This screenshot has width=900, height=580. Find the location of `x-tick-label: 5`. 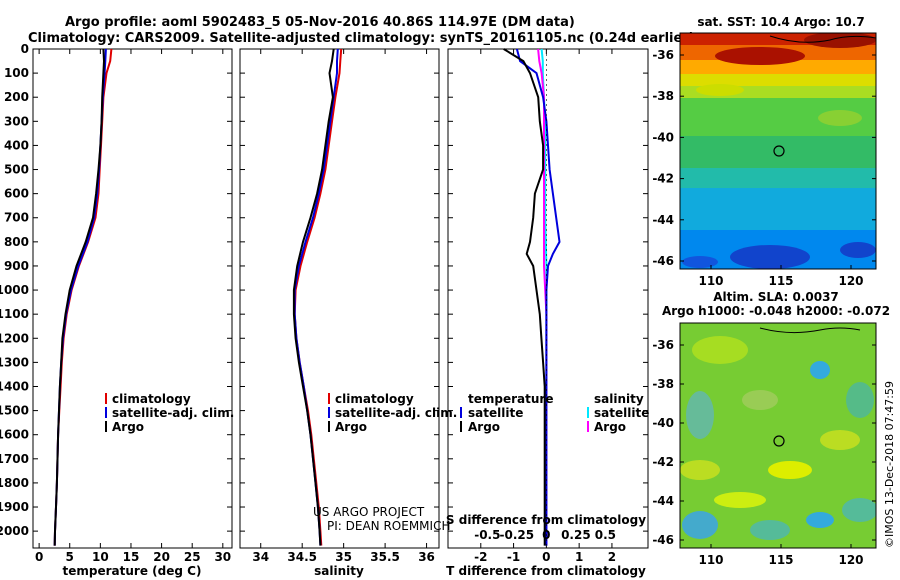

x-tick-label: 5 is located at coordinates (70, 557).